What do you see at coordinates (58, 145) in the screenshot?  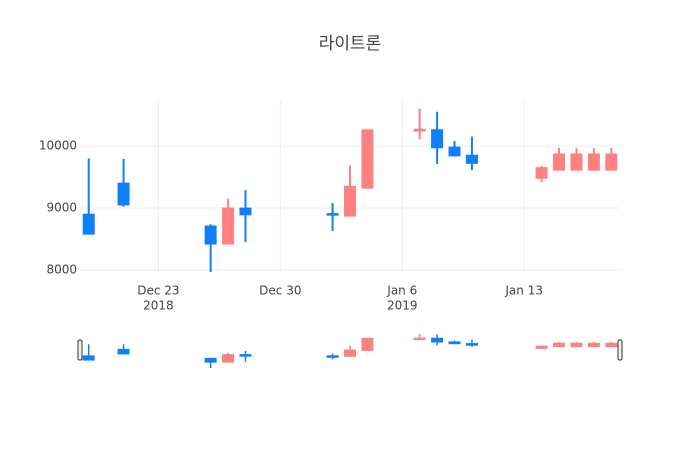 I see `y-tick-label: 10000` at bounding box center [58, 145].